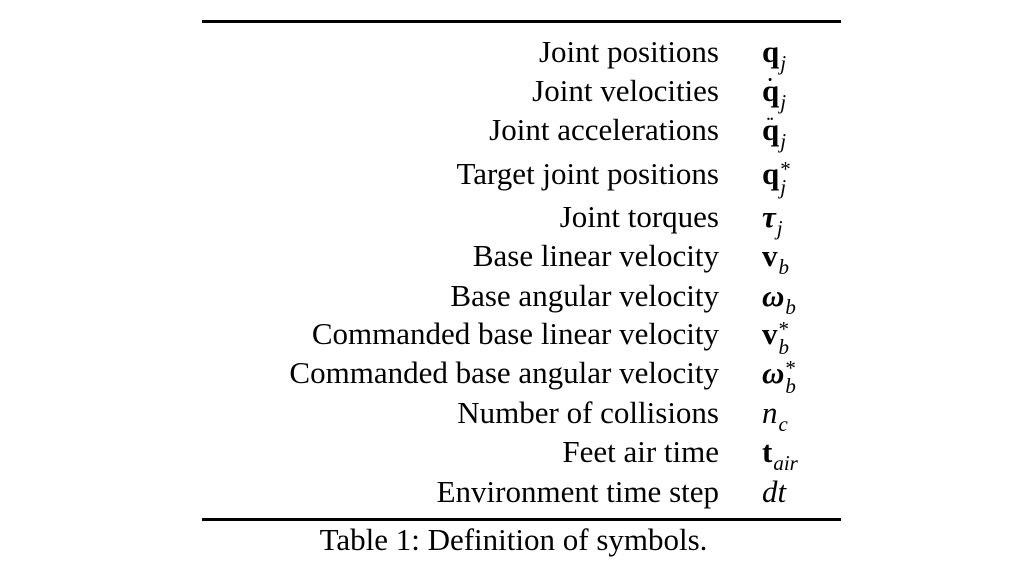  Describe the element at coordinates (775, 258) in the screenshot. I see `row-symbol: vb` at that location.